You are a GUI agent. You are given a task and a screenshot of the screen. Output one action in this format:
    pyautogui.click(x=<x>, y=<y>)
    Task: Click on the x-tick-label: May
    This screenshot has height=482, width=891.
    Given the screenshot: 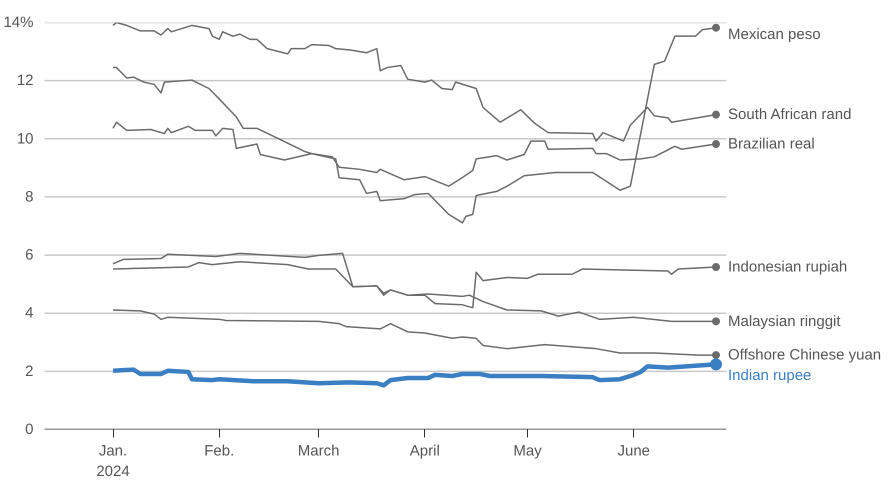 What is the action you would take?
    pyautogui.click(x=527, y=451)
    